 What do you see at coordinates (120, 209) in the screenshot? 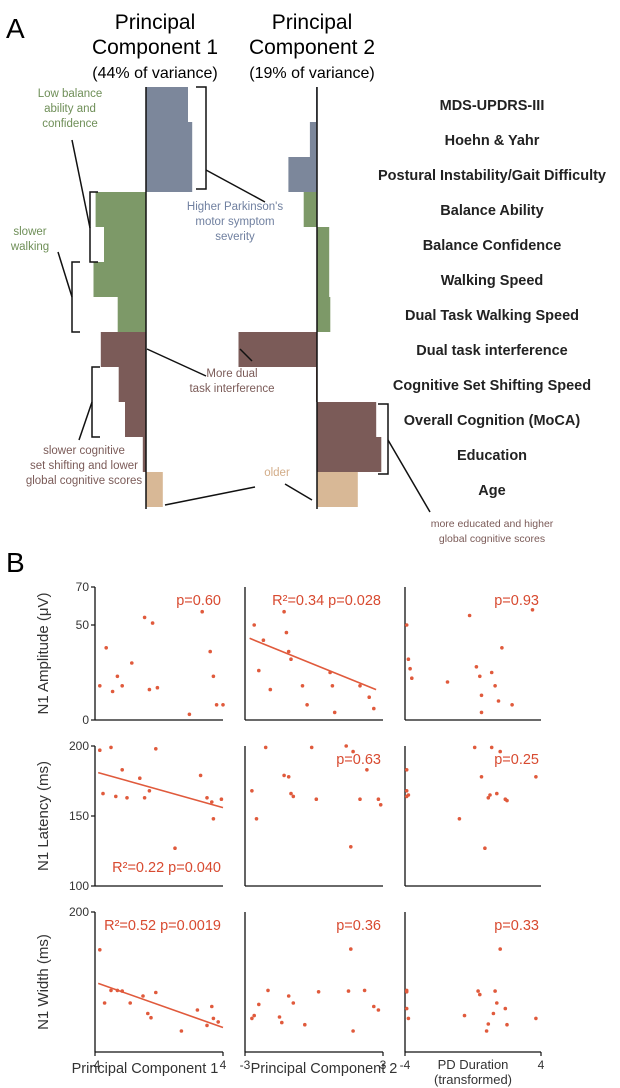
I see `pc1-bar-balance-ability` at bounding box center [120, 209].